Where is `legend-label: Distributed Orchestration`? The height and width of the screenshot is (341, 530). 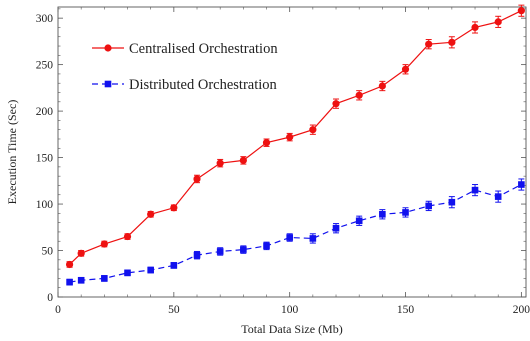
legend-label: Distributed Orchestration is located at coordinates (203, 85).